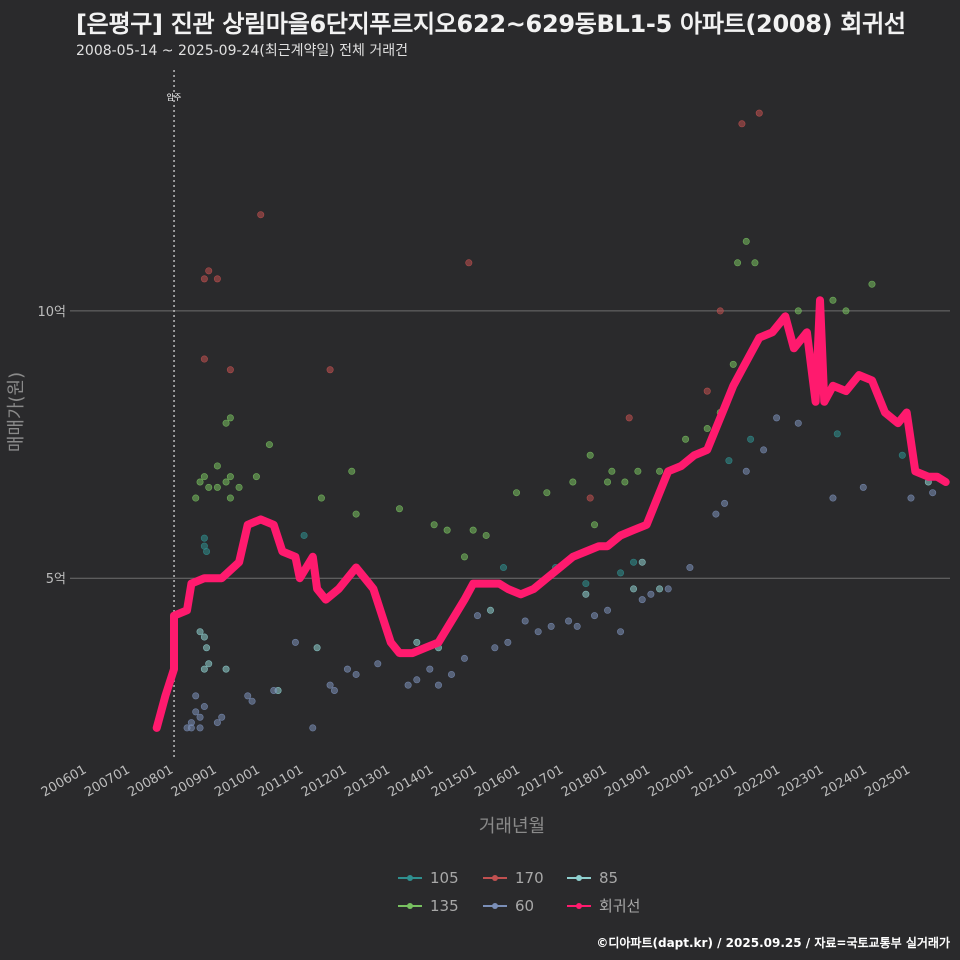 This screenshot has width=960, height=960. I want to click on legend: 105 170 85 135 60 회귀선, so click(519, 892).